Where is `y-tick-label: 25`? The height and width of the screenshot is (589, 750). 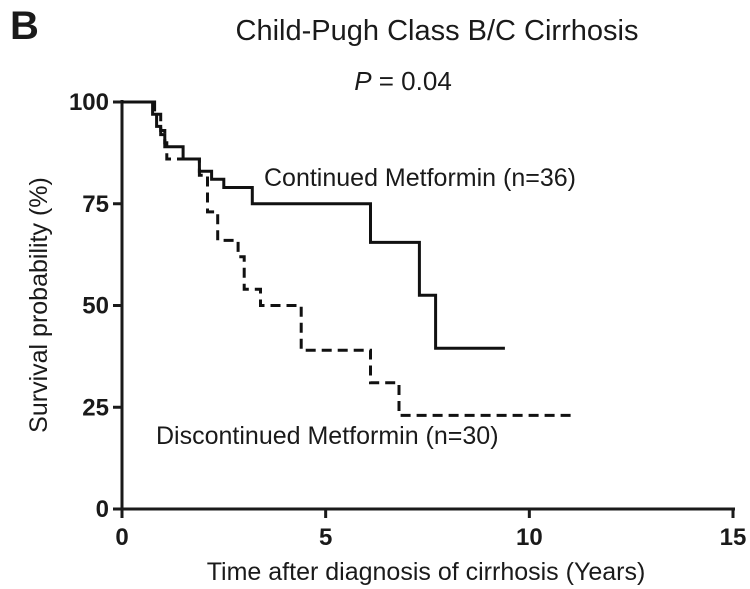
y-tick-label: 25 is located at coordinates (95, 407).